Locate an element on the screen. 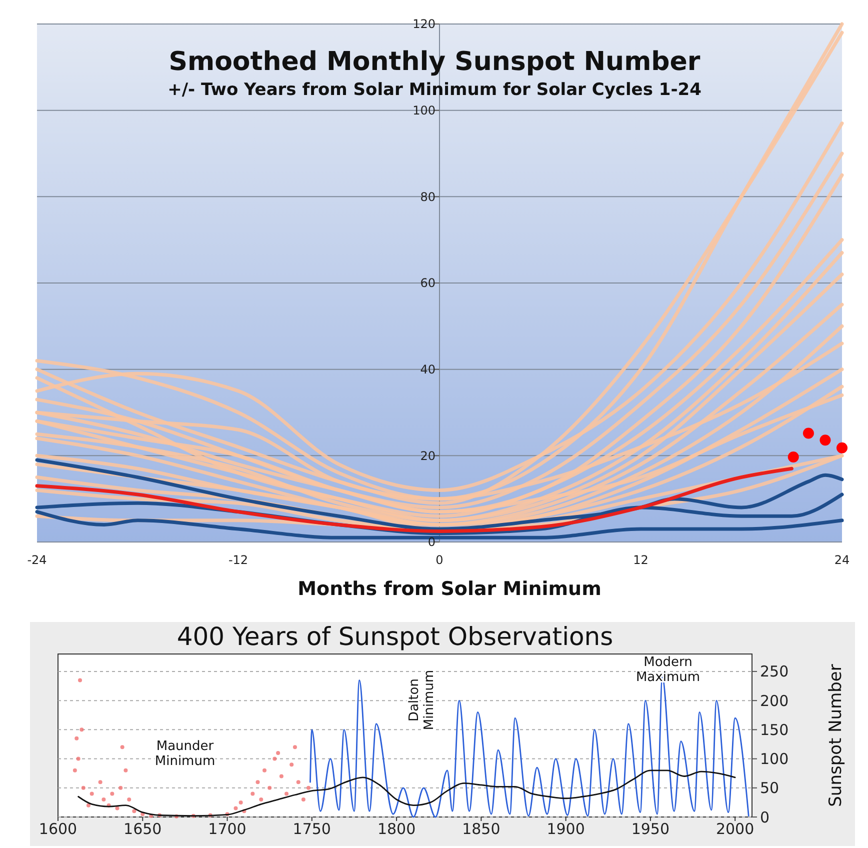 The image size is (868, 848). x-tick-label: 2000 is located at coordinates (735, 829).